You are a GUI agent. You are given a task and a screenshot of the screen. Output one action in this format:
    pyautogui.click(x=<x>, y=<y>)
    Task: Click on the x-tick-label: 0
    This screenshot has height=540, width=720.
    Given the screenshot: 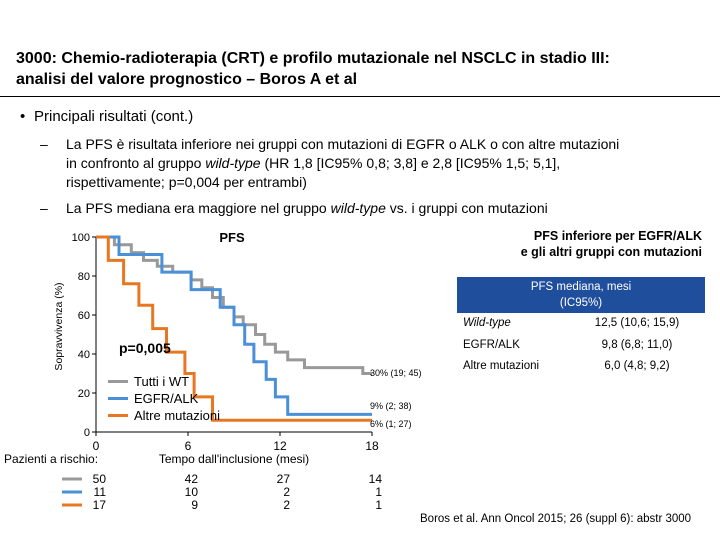 What is the action you would take?
    pyautogui.click(x=96, y=446)
    